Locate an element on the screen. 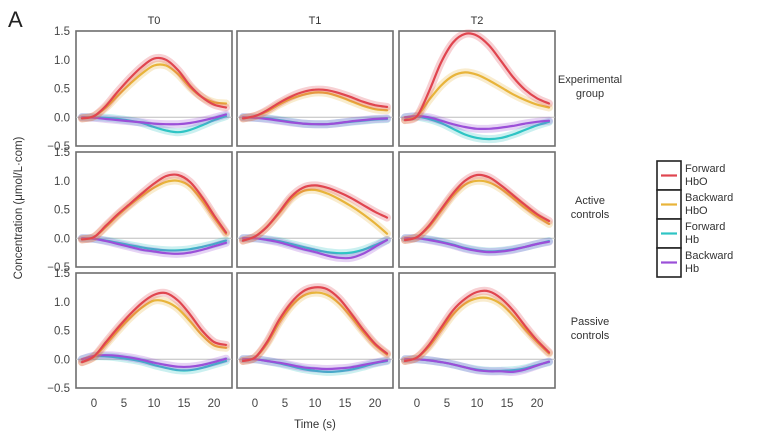 The width and height of the screenshot is (760, 441). row-label-active-line2: controls is located at coordinates (590, 215).